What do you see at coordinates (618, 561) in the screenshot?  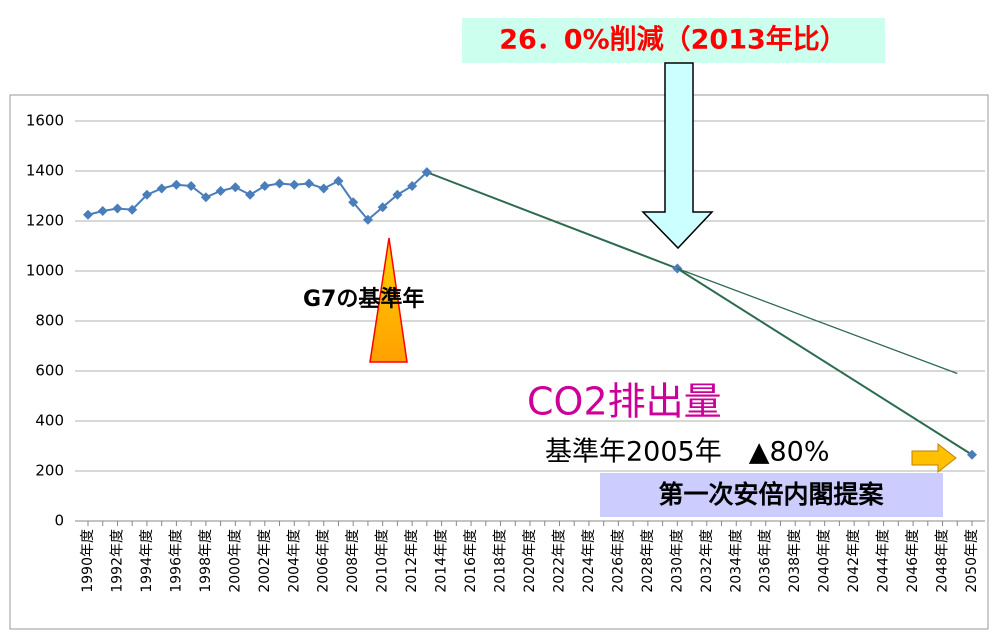 I see `x-tick-label: 2026年度` at bounding box center [618, 561].